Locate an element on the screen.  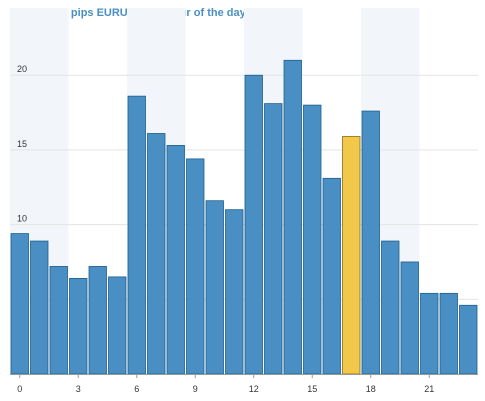
x-tick-label: 12 is located at coordinates (254, 389).